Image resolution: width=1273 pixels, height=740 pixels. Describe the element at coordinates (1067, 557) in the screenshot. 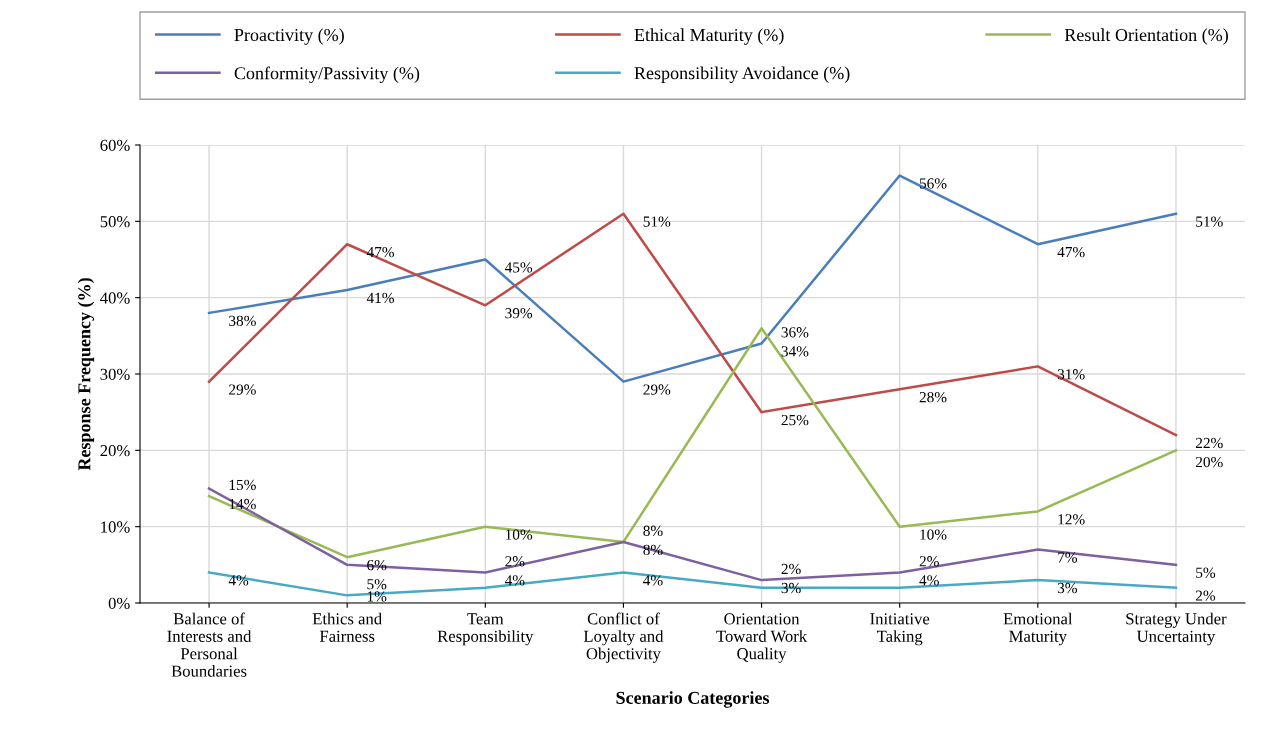

I see `data-label: 7%` at that location.